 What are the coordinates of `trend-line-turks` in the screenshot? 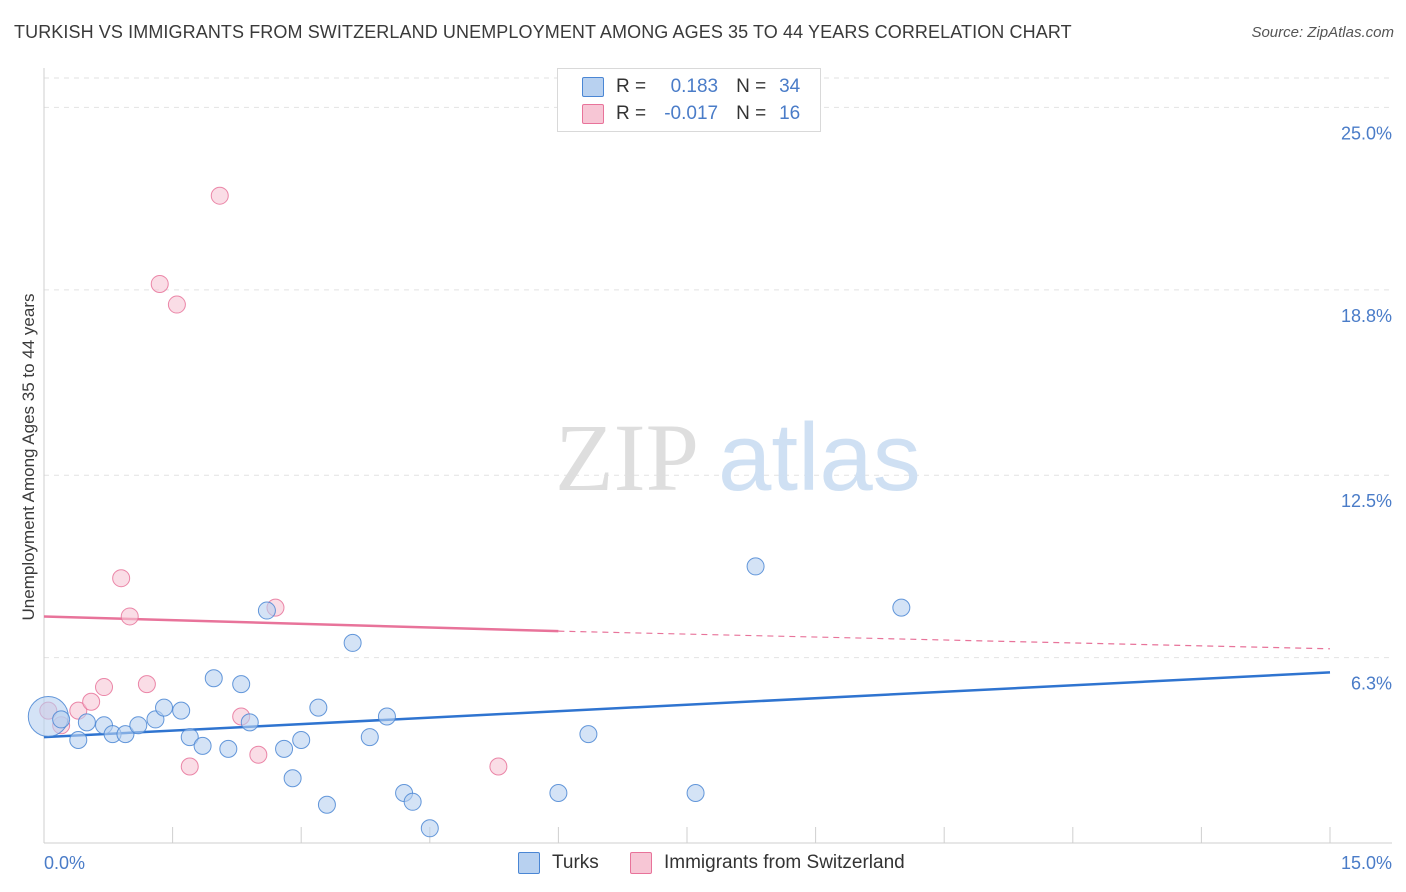 It's located at (687, 705).